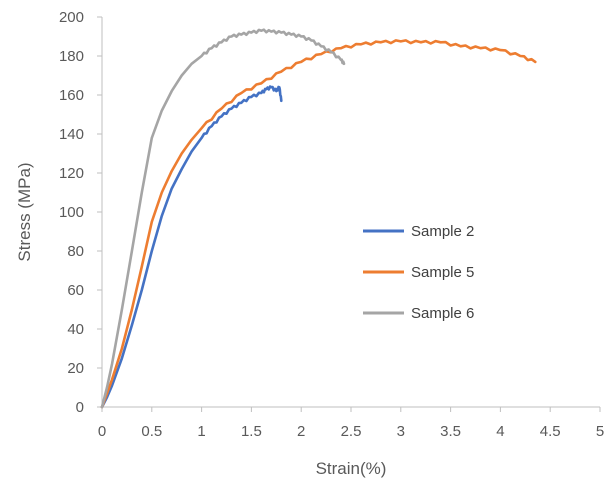  I want to click on y-tick-label: 200, so click(71, 17).